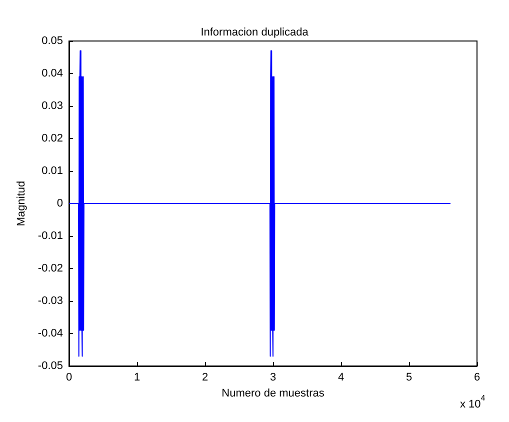  I want to click on x-tick-label: 4, so click(341, 378).